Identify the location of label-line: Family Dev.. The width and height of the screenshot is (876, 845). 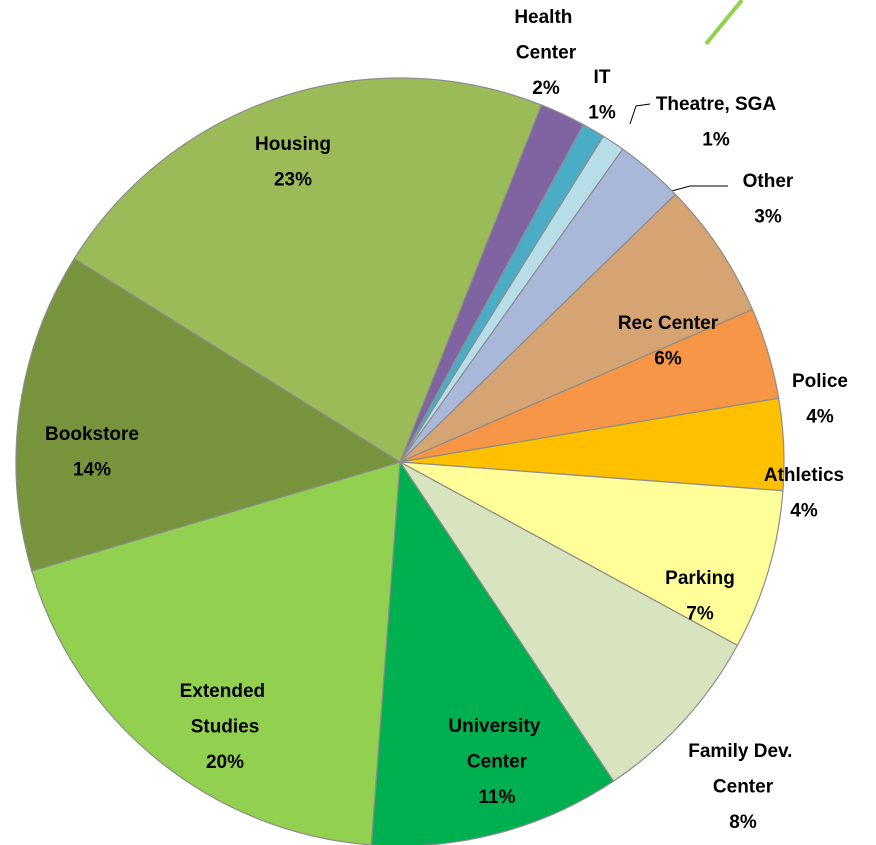
(742, 751).